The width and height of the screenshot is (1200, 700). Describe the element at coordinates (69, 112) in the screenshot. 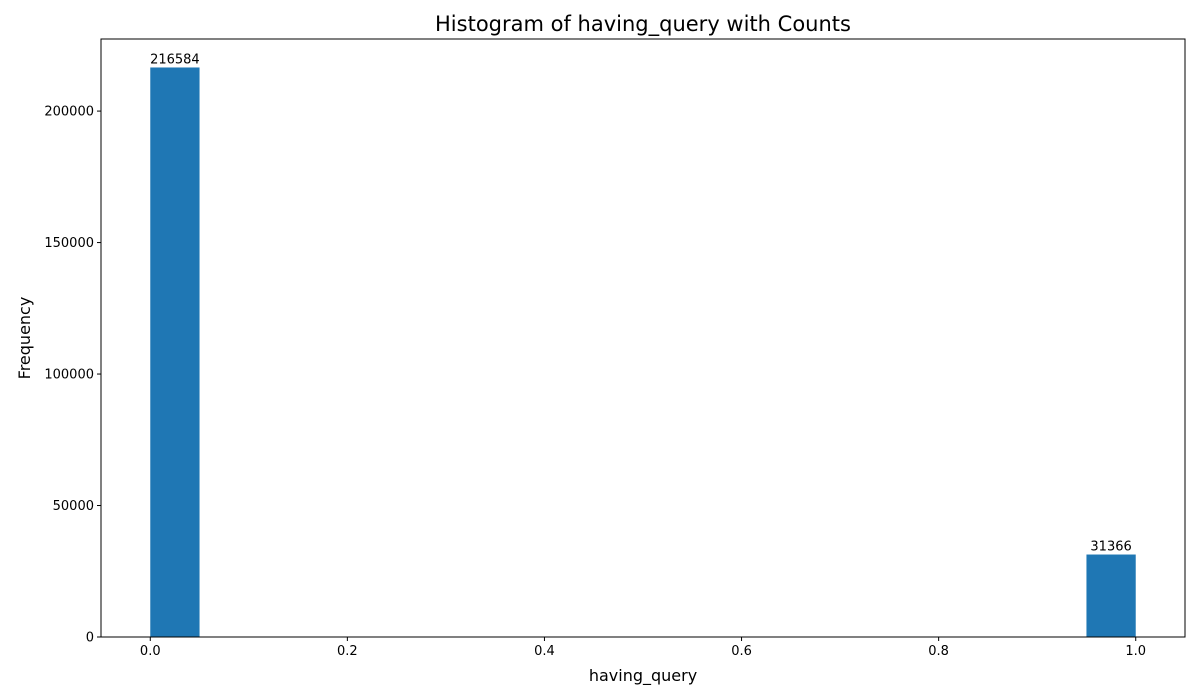

I see `y-tick-label: 200000` at that location.